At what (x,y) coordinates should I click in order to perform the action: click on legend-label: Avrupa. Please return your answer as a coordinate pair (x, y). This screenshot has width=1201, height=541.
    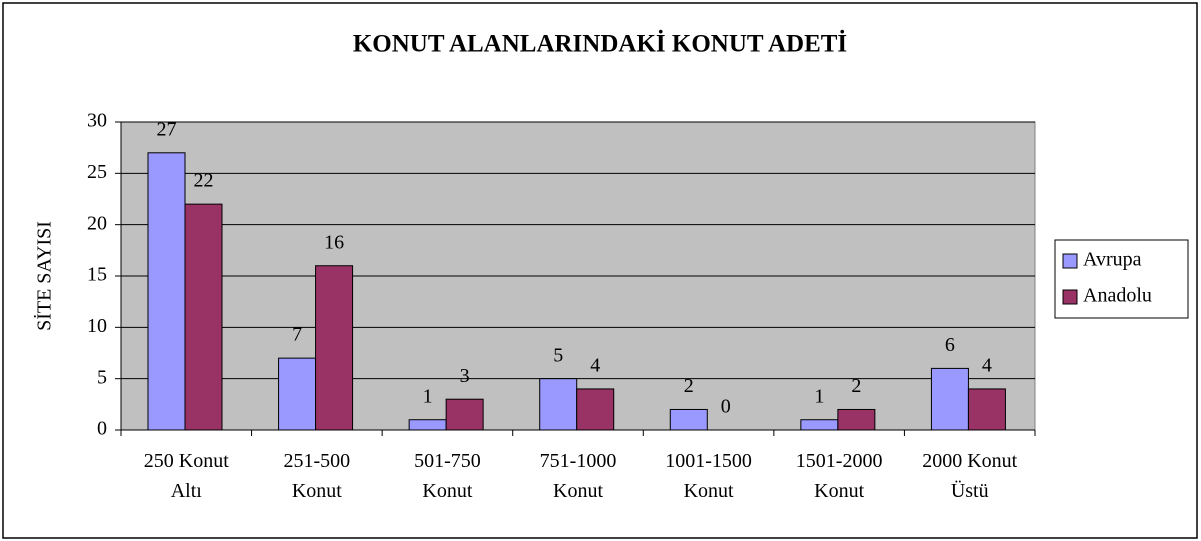
    Looking at the image, I should click on (1112, 260).